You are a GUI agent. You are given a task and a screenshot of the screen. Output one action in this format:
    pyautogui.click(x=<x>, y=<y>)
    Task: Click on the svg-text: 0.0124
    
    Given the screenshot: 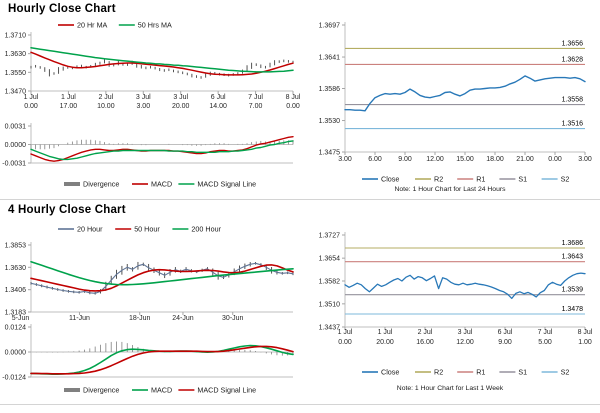 What is the action you would take?
    pyautogui.click(x=16, y=328)
    